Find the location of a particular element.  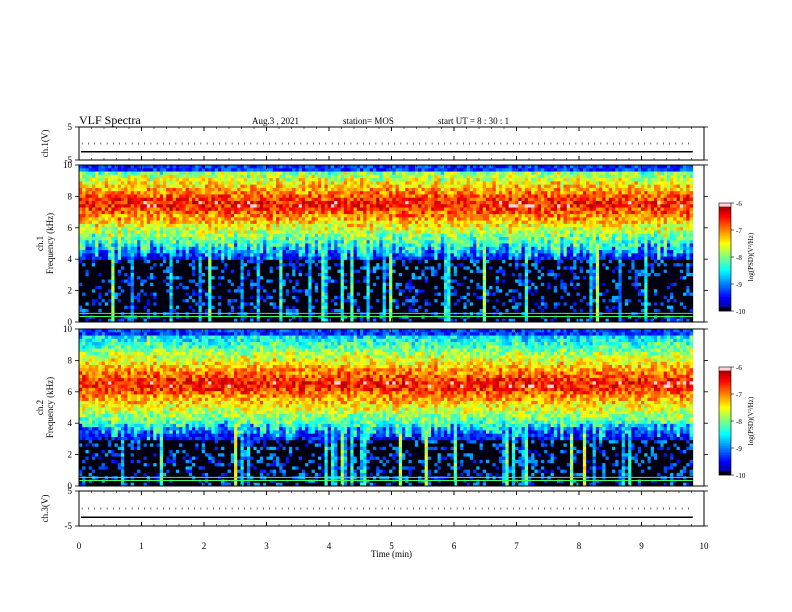

xtick-label-6: 6 is located at coordinates (454, 546).